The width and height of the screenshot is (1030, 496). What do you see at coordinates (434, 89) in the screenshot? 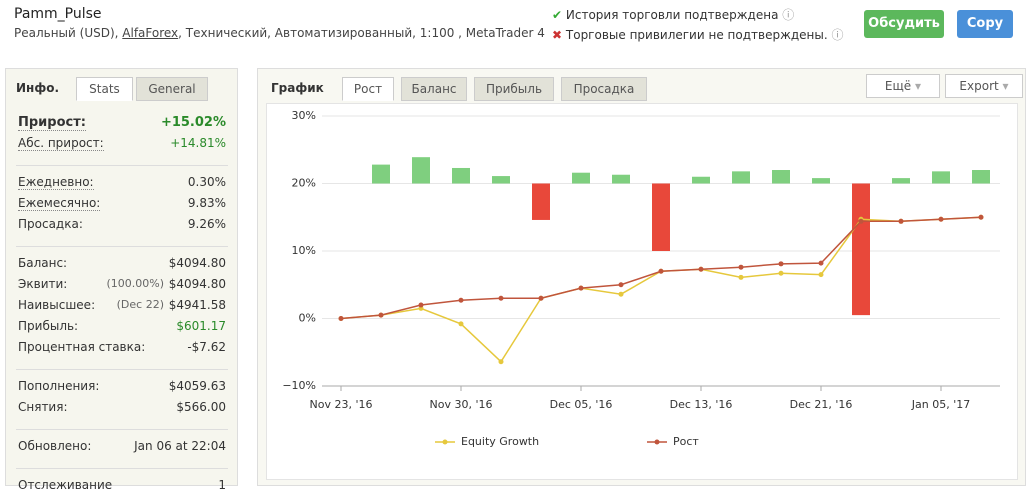
I see `tab: Баланс` at bounding box center [434, 89].